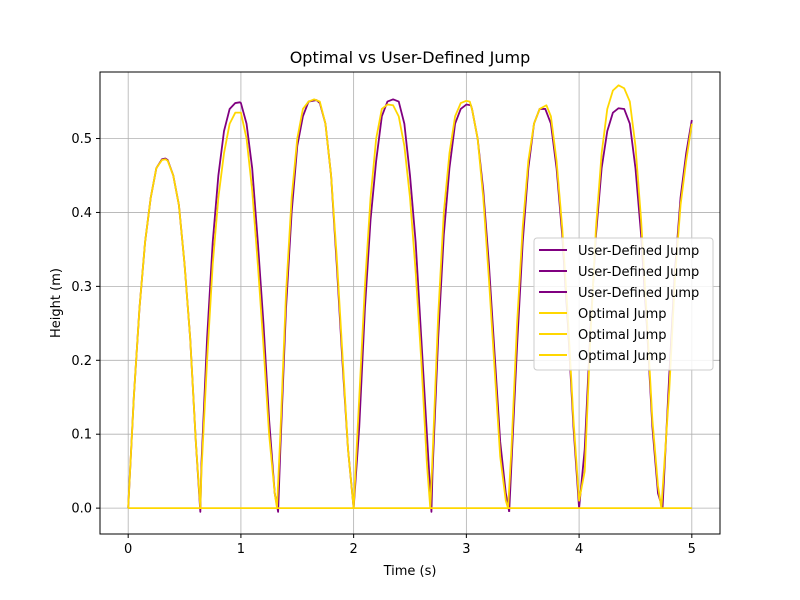  What do you see at coordinates (430, 304) in the screenshot?
I see `series-line-optimal-jump` at bounding box center [430, 304].